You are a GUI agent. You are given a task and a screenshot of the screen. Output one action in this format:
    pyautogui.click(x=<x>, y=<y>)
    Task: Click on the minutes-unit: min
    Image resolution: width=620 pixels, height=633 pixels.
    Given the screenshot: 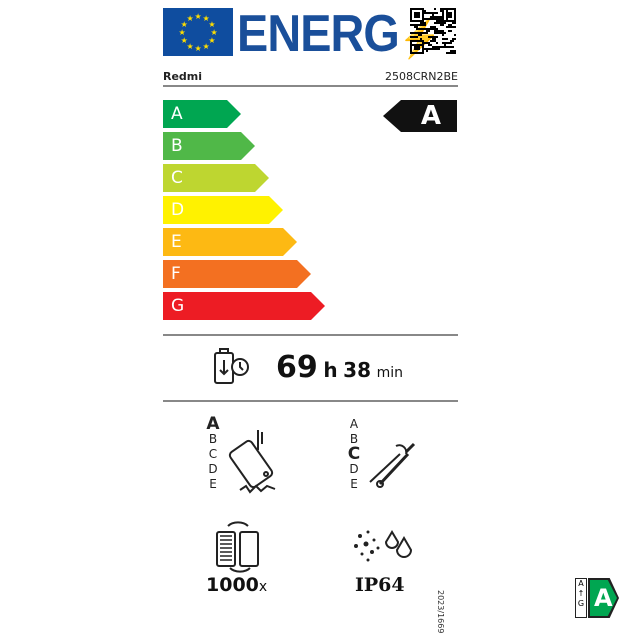 What is the action you would take?
    pyautogui.click(x=389, y=373)
    